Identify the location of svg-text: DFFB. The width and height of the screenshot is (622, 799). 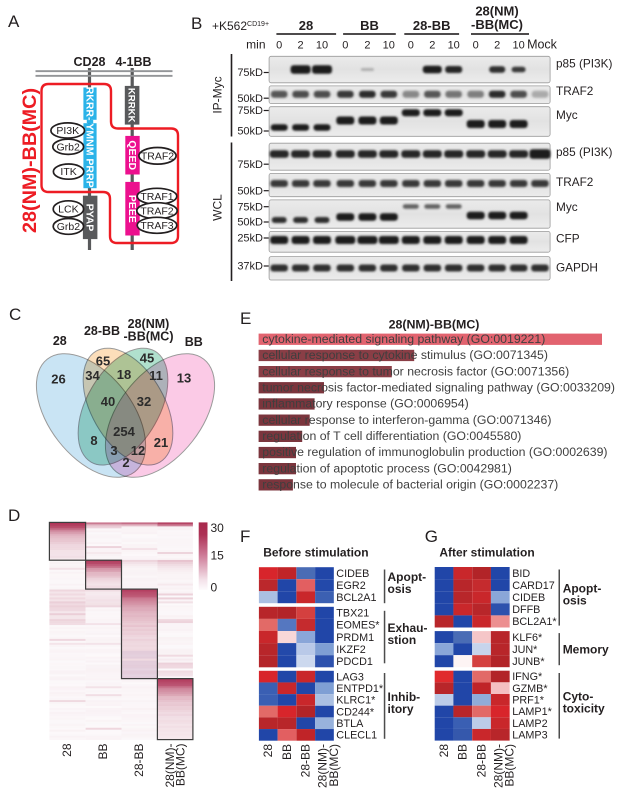
(526, 610).